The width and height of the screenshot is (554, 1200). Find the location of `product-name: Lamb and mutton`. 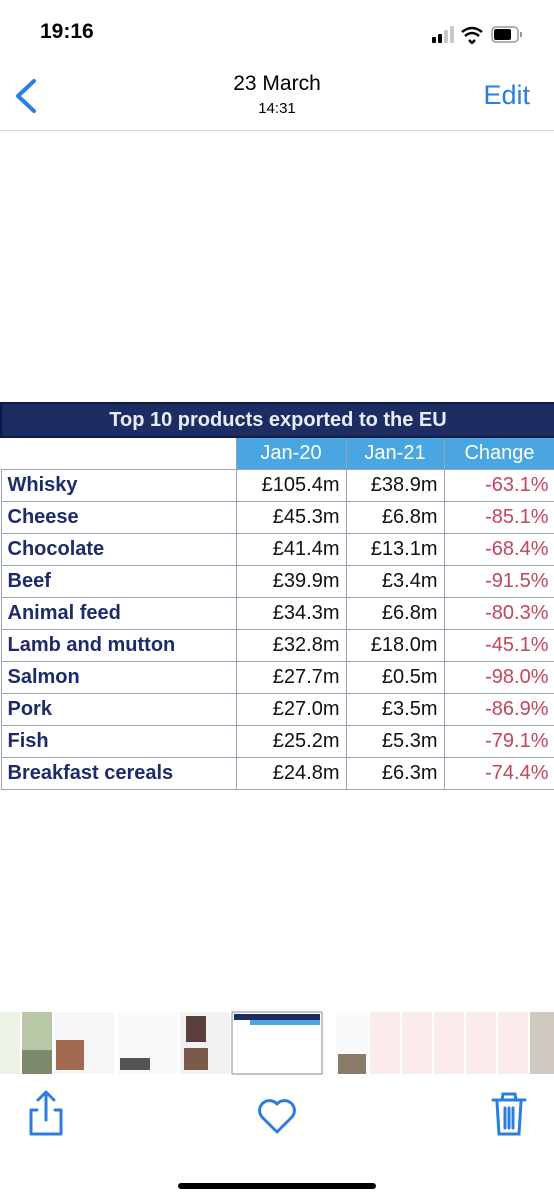

product-name: Lamb and mutton is located at coordinates (118, 645).